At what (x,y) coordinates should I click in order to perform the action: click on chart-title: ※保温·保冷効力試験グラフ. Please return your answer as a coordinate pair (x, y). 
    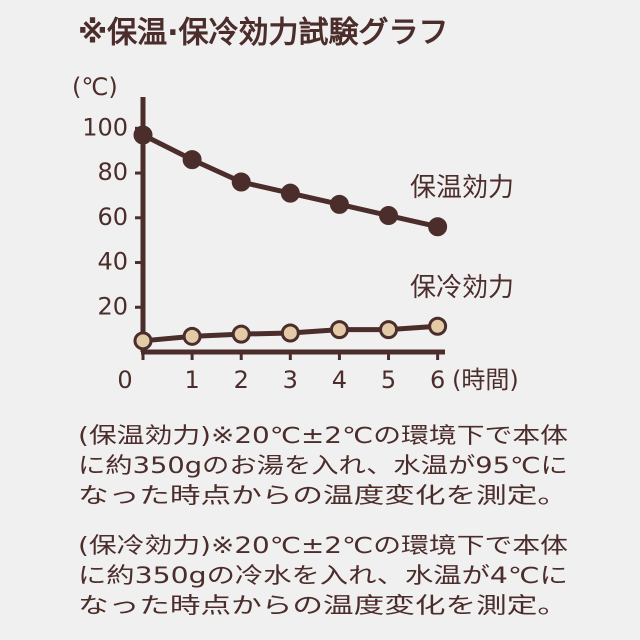
    Looking at the image, I should click on (263, 33).